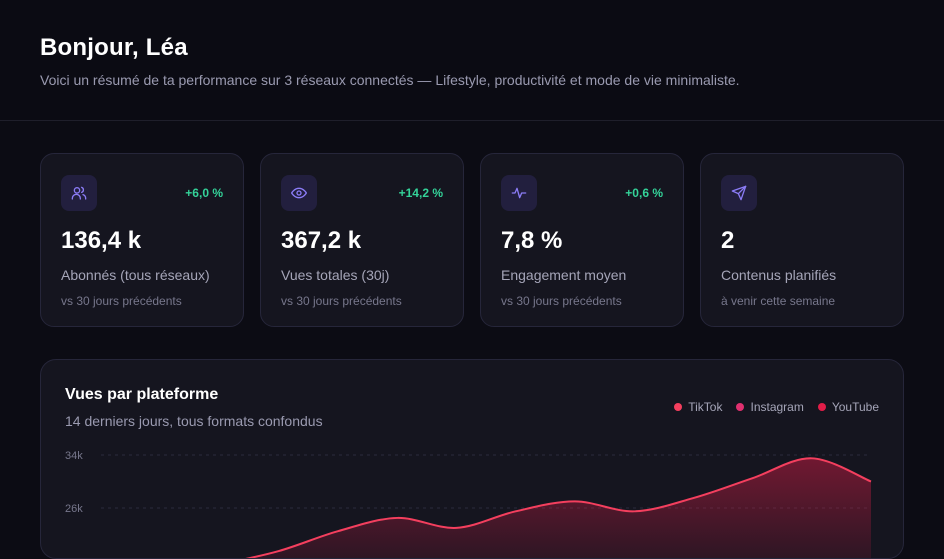 Image resolution: width=944 pixels, height=559 pixels. Describe the element at coordinates (779, 275) in the screenshot. I see `stat-label: Contenus planifiés` at that location.